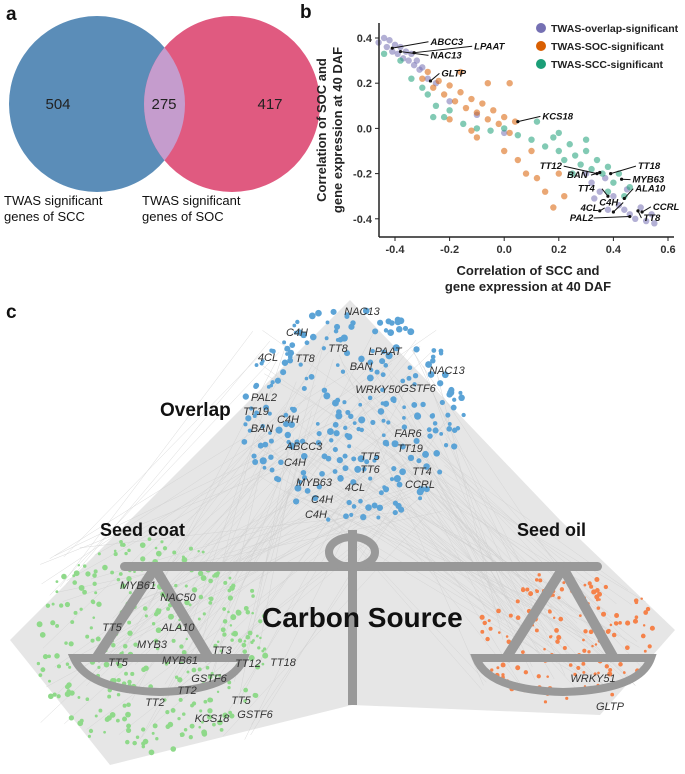 Image resolution: width=685 pixels, height=774 pixels. Describe the element at coordinates (531, 246) in the screenshot. I see `x-ticks: -0.4 -0.2 0.0 0.2 0.4 0.6` at that location.